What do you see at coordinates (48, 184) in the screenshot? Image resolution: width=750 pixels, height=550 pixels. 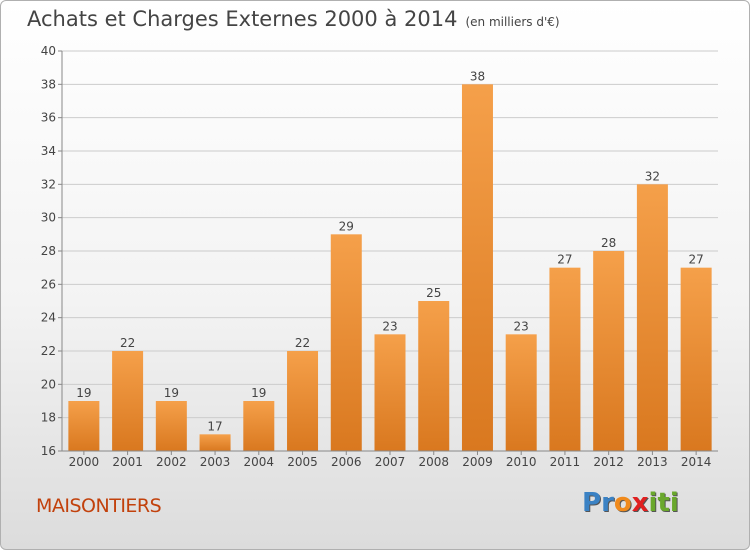 I see `y-tick-label: 32` at bounding box center [48, 184].